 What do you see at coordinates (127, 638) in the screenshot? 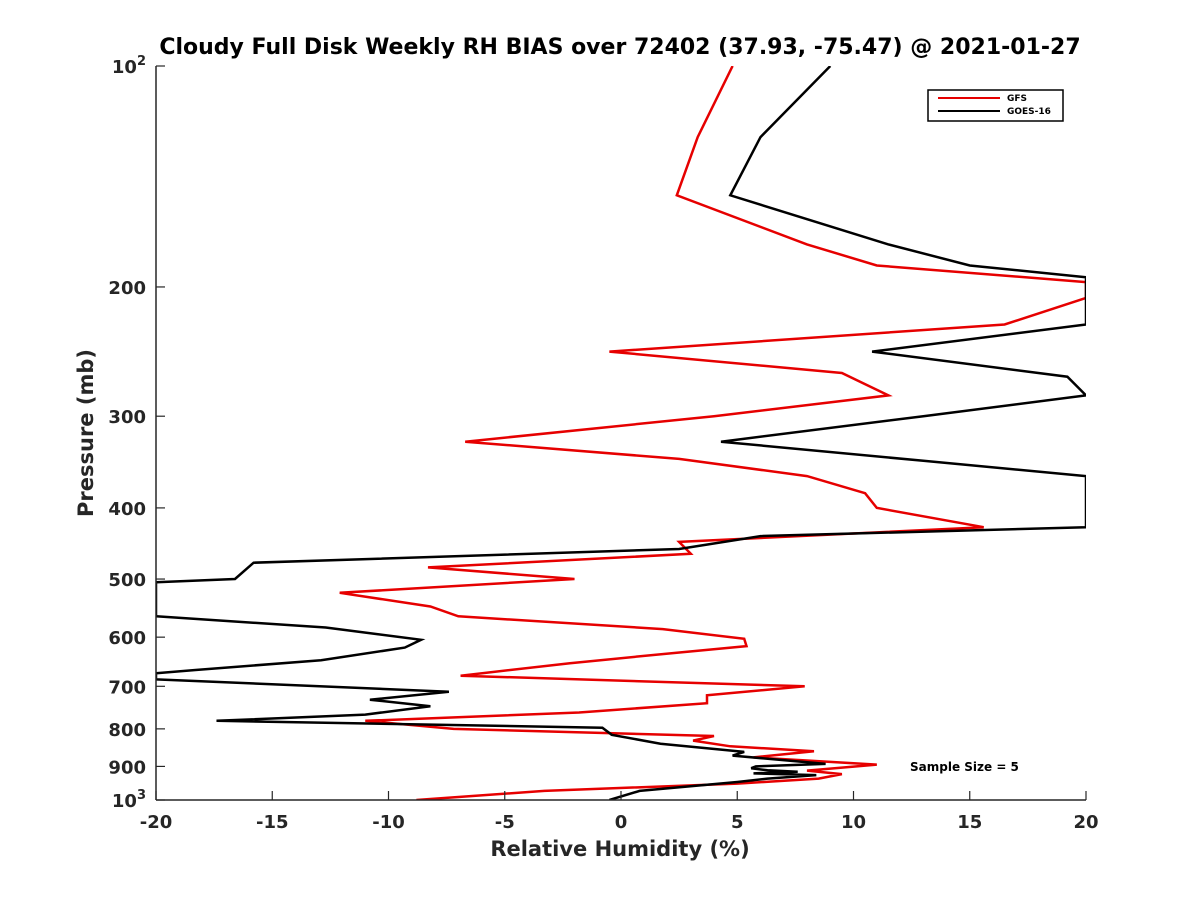
I see `y-tick-label: 600` at bounding box center [127, 638].